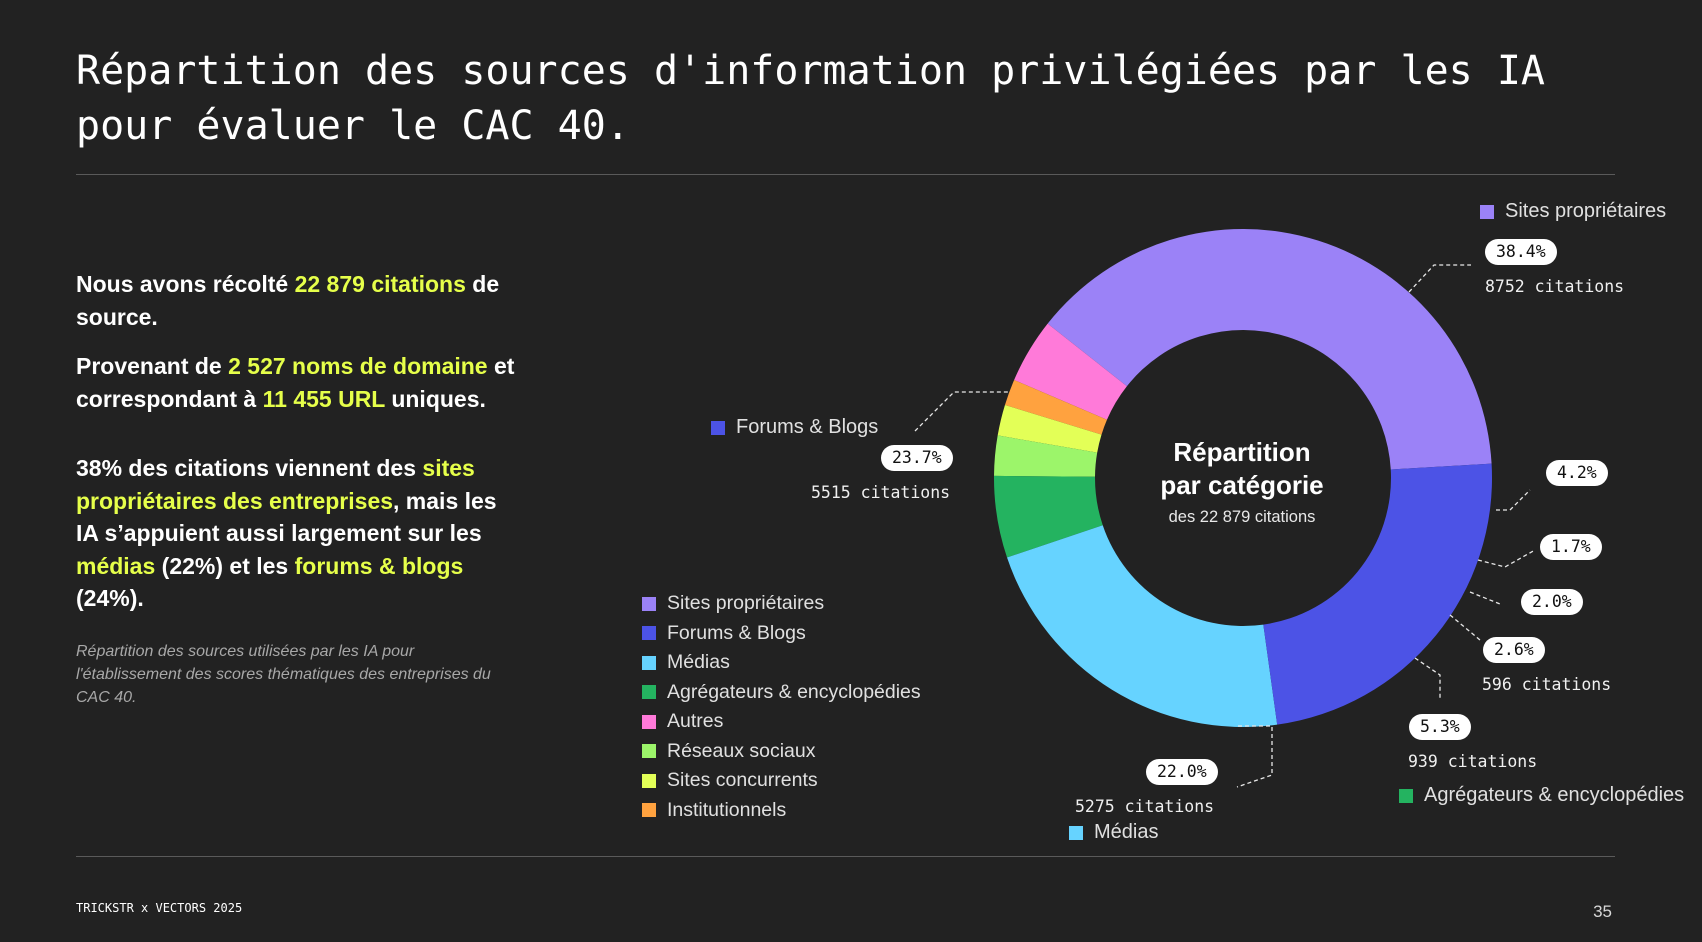 Image resolution: width=1702 pixels, height=942 pixels. I want to click on percent-pill: 2.0%, so click(1552, 602).